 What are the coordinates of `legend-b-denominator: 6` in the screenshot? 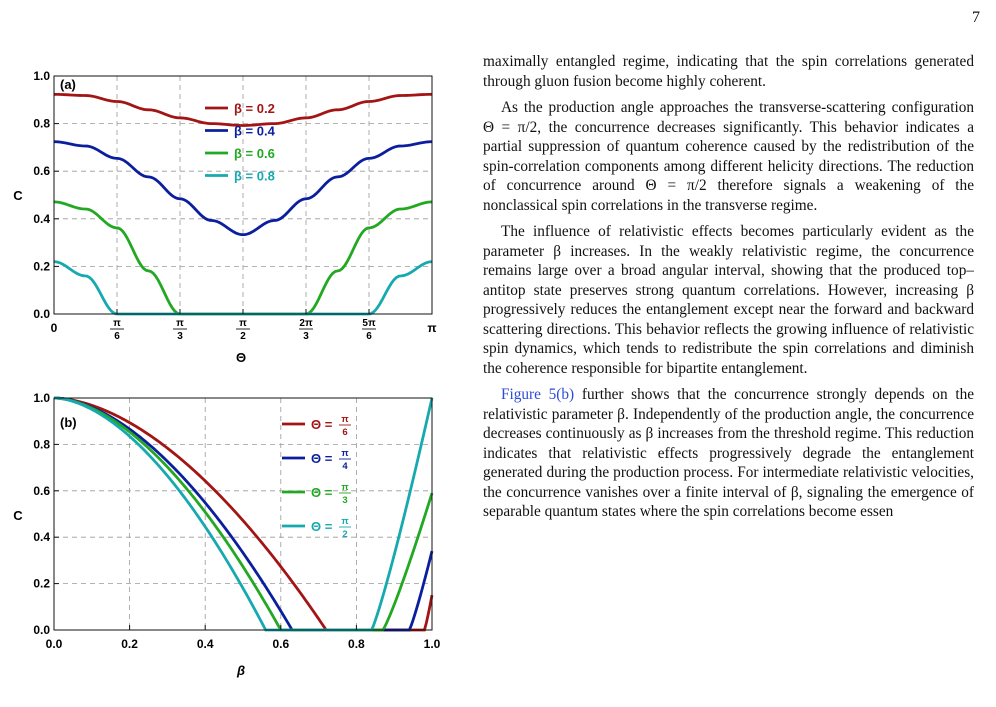 It's located at (344, 432).